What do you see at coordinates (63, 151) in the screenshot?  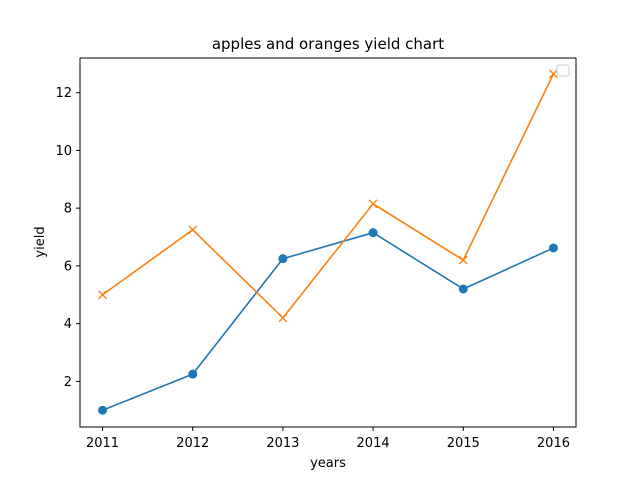 I see `y-tick-label: 10` at bounding box center [63, 151].